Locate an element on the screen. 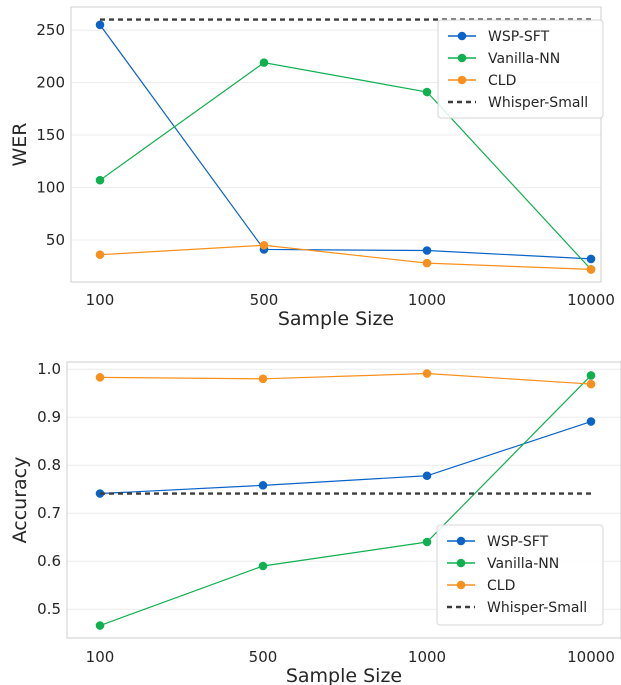 The height and width of the screenshot is (685, 621). y-tick-label: 200 is located at coordinates (50, 83).